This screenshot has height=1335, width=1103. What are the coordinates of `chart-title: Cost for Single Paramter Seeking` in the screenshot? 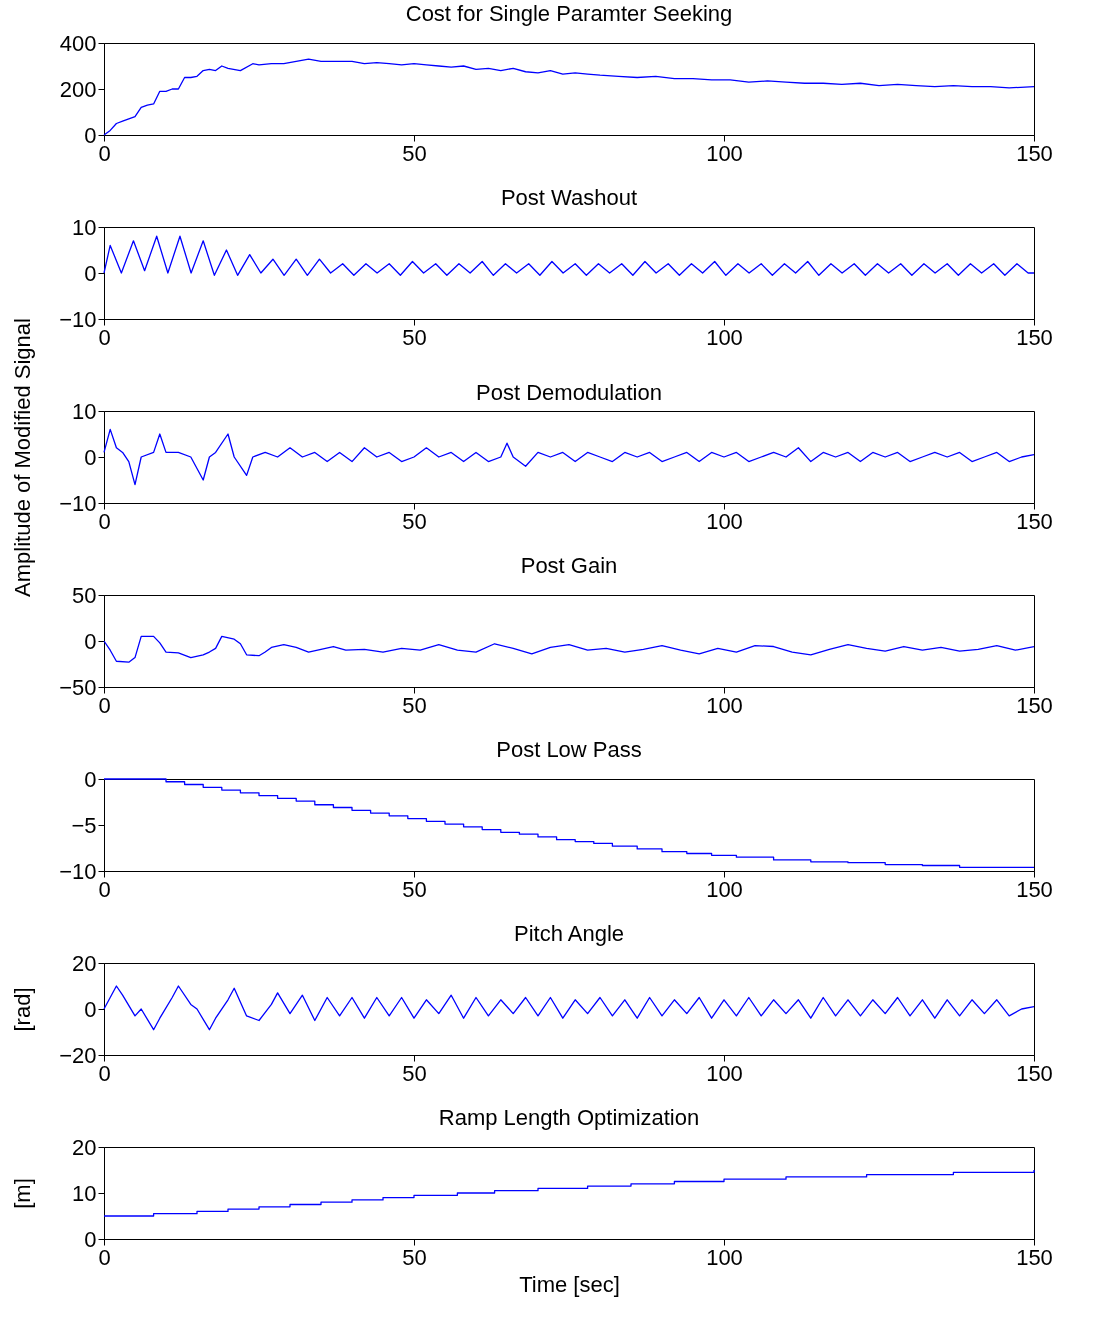 It's located at (569, 13).